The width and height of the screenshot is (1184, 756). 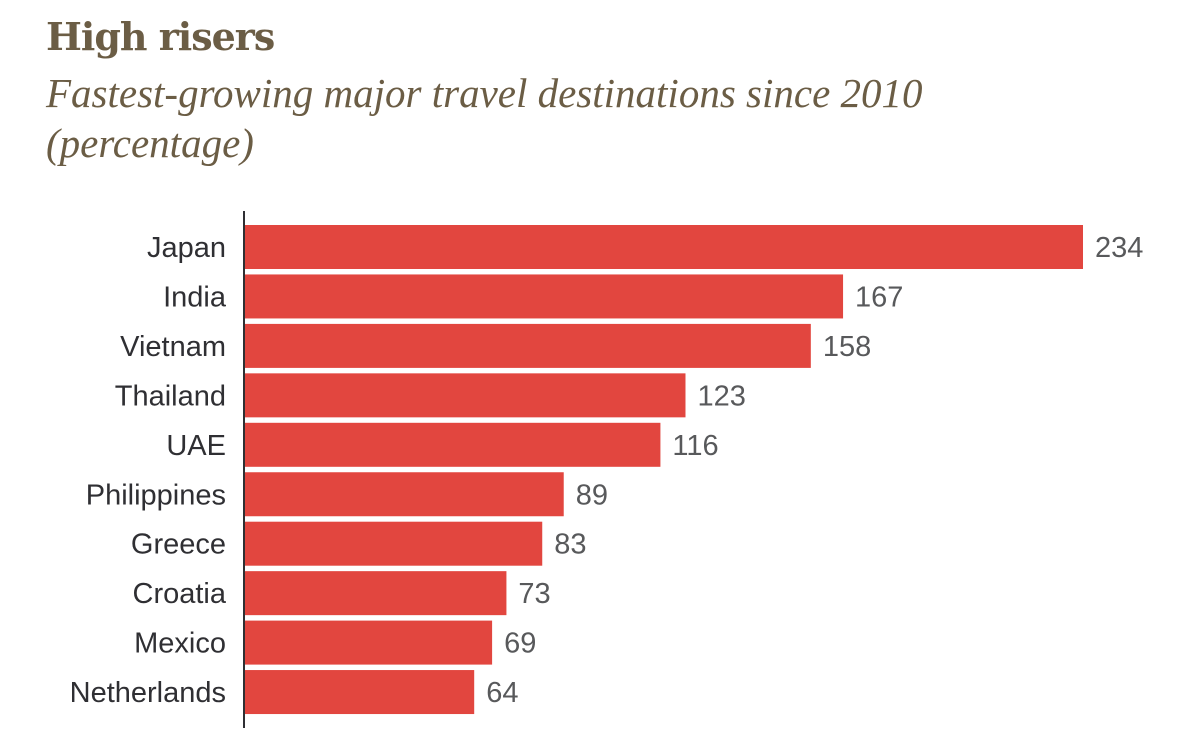 What do you see at coordinates (1119, 248) in the screenshot?
I see `value-label: 234` at bounding box center [1119, 248].